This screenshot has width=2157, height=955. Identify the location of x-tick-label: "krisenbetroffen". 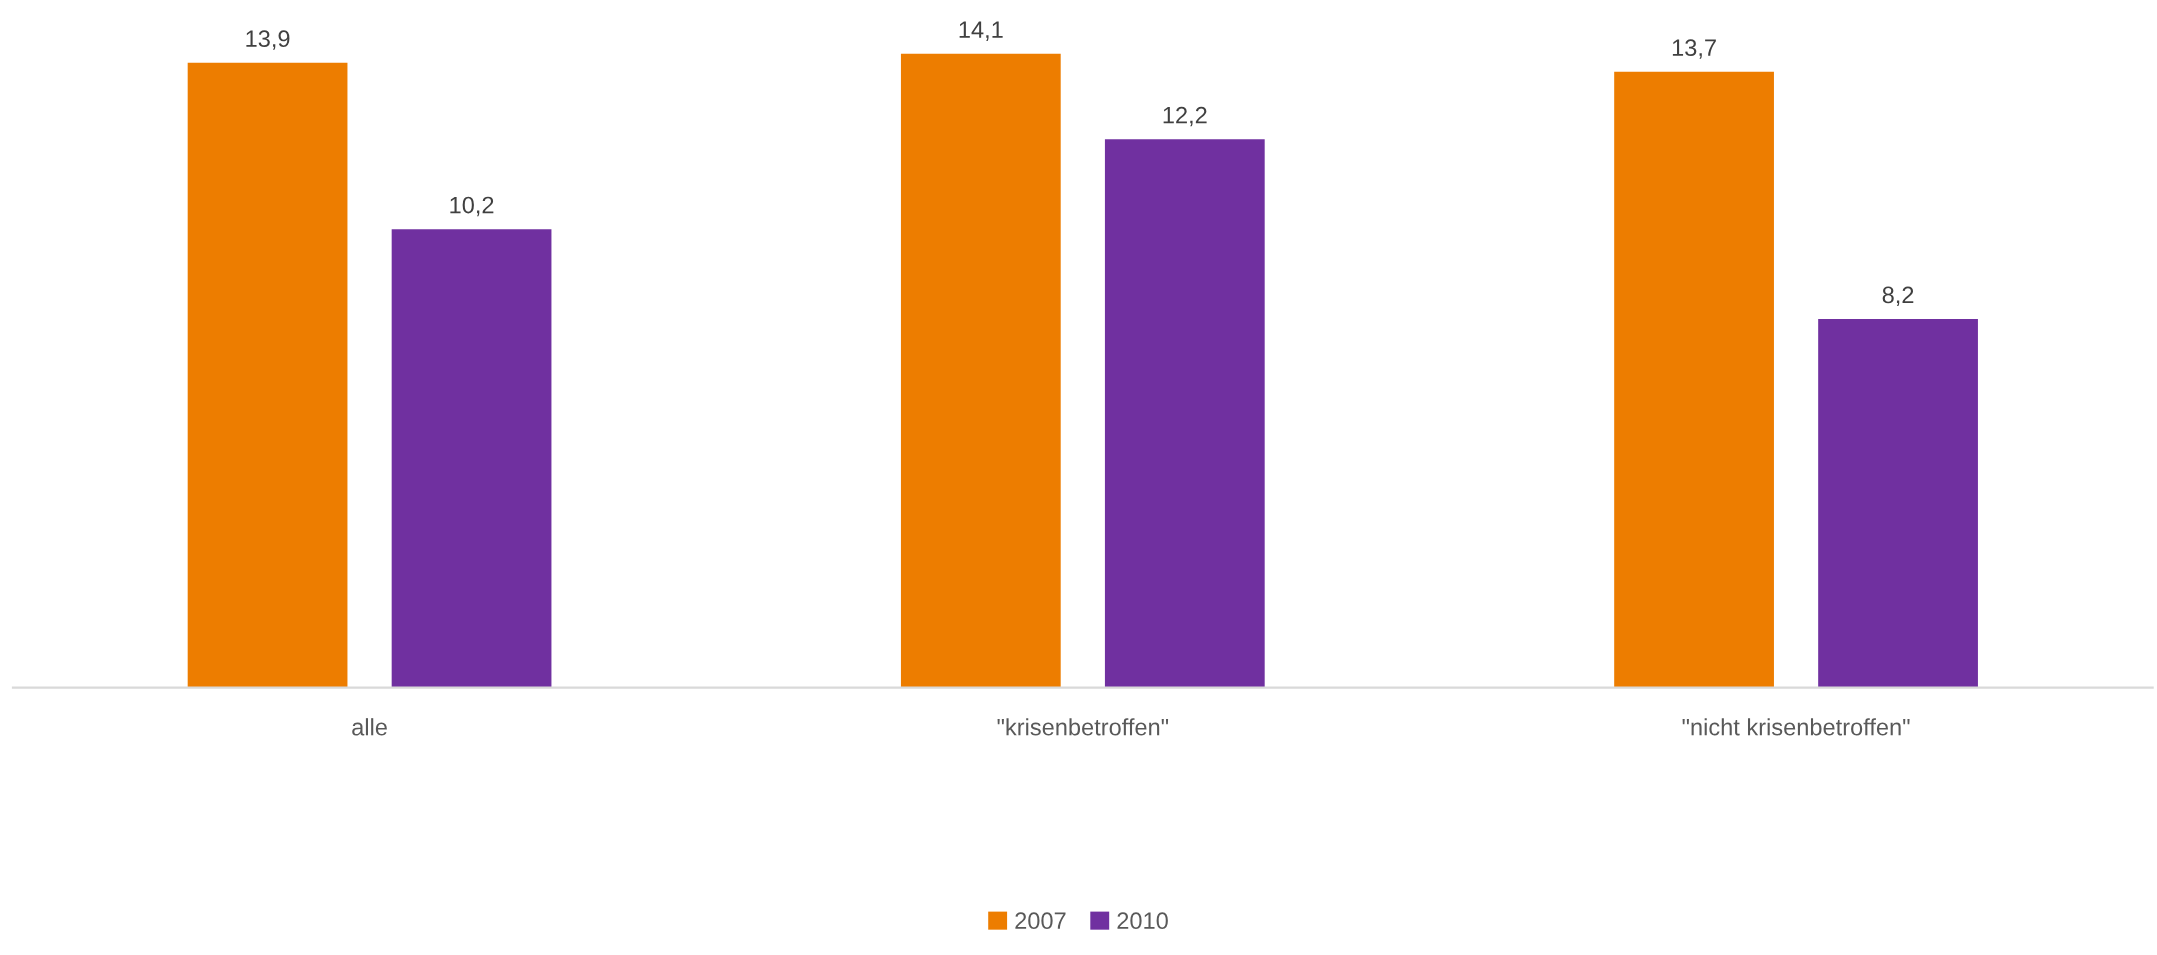
(1083, 727).